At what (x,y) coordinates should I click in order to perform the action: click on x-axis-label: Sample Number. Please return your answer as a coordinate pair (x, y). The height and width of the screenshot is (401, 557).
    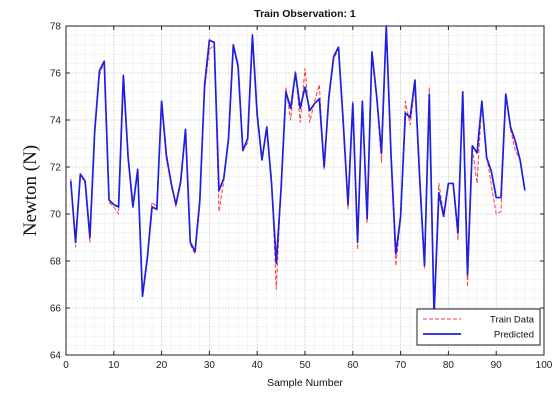
    Looking at the image, I should click on (305, 383).